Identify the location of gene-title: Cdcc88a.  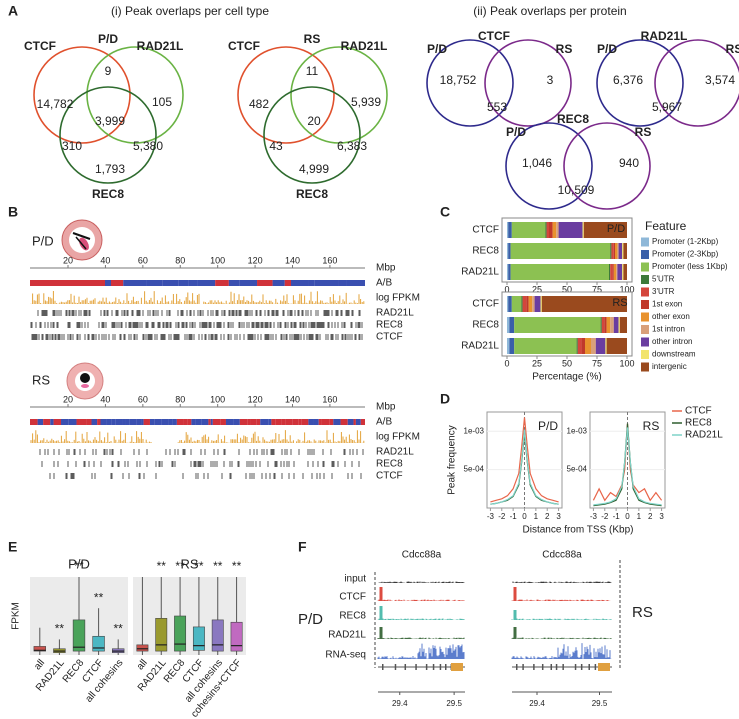
(562, 555).